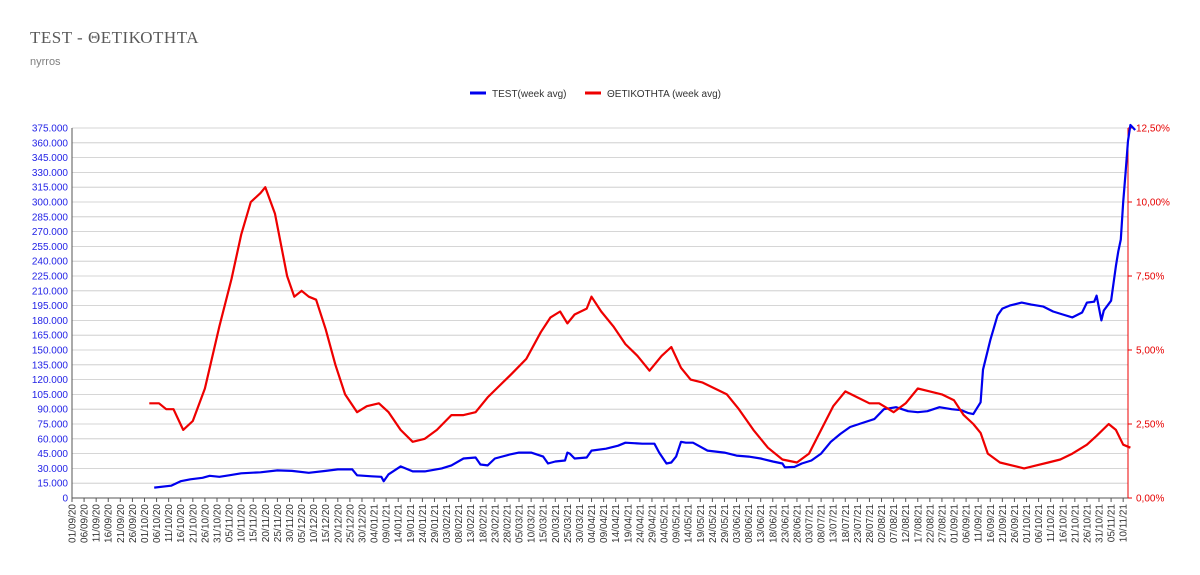  Describe the element at coordinates (1150, 499) in the screenshot. I see `right-tick-label: 0,00%` at that location.